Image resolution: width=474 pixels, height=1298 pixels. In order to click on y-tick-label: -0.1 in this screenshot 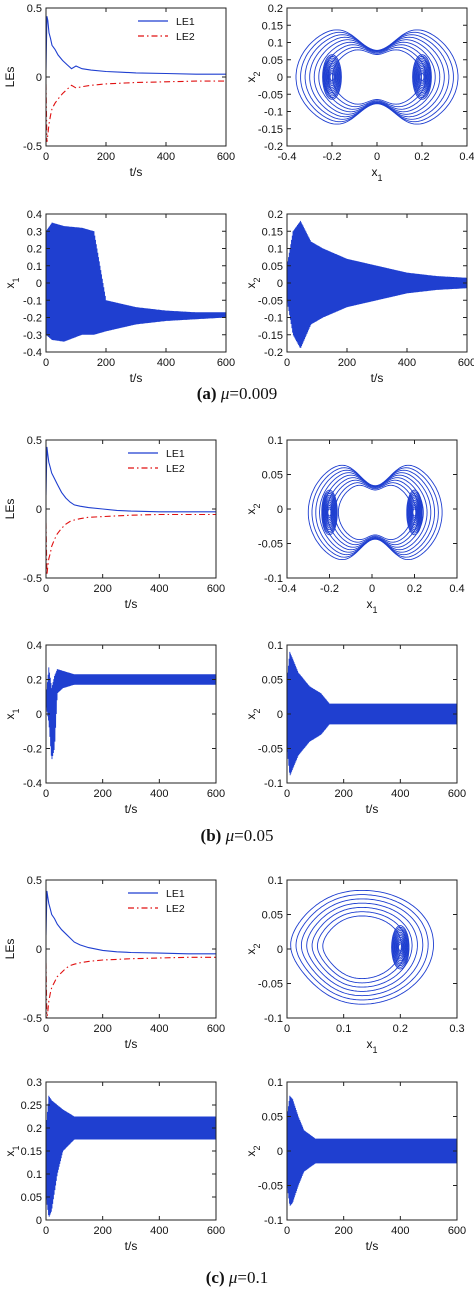, I will do `click(273, 1221)`.